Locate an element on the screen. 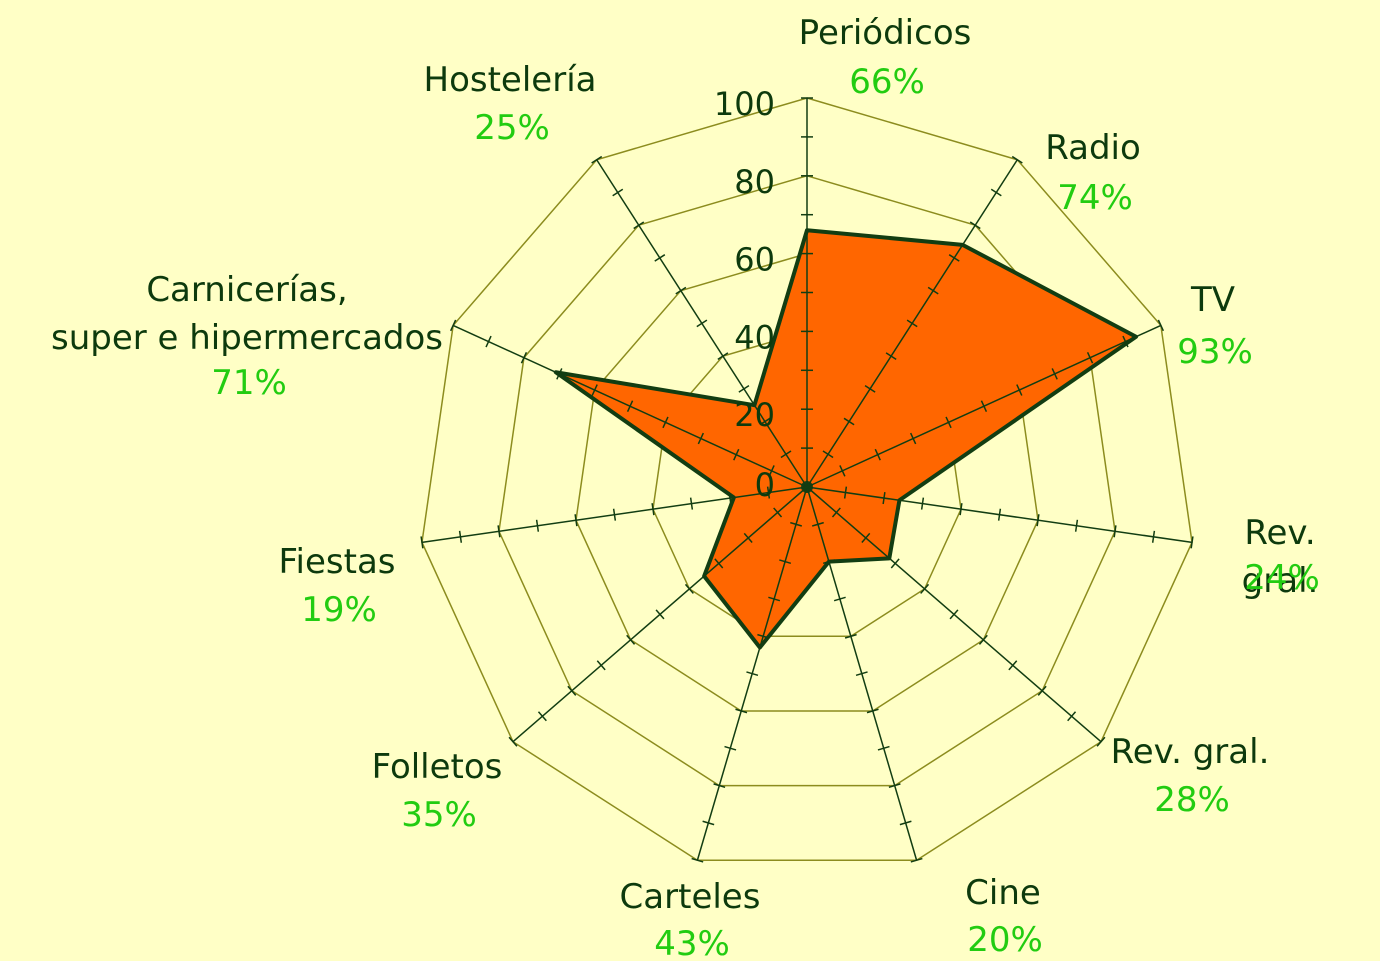 Image resolution: width=1380 pixels, height=961 pixels. value-label: 43% is located at coordinates (692, 942).